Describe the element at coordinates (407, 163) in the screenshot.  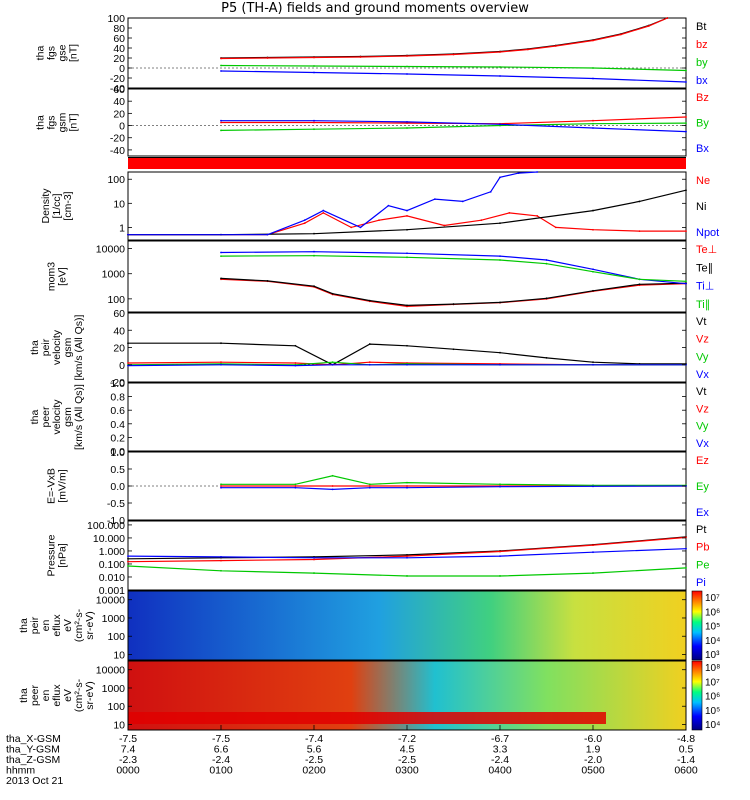
I see `quality-flag-bar` at that location.